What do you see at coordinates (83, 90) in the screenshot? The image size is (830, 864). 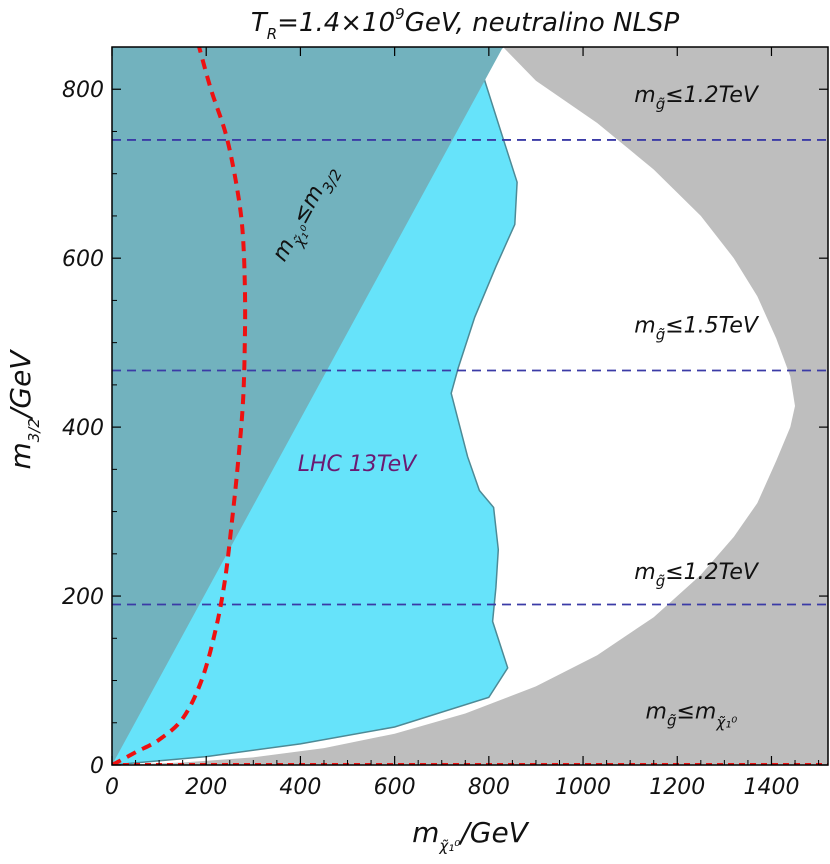 I see `y-tick-label: 800` at bounding box center [83, 90].